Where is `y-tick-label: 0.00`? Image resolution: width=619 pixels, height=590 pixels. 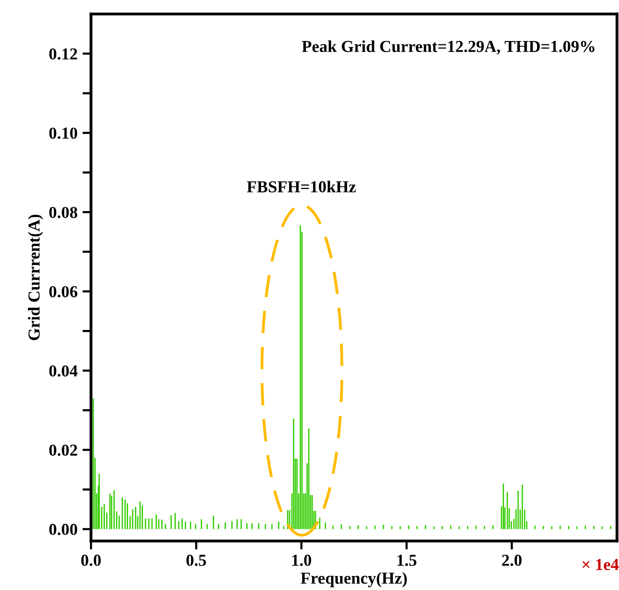
y-tick-label: 0.00 is located at coordinates (63, 530).